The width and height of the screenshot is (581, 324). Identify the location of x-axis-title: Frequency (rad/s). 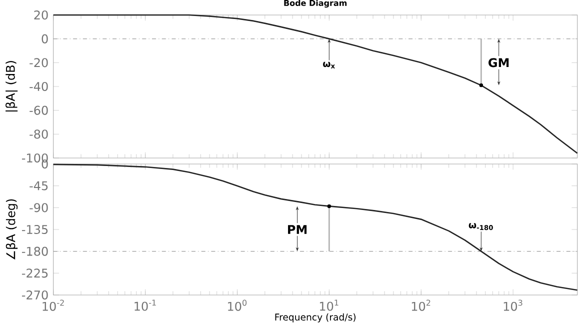
(315, 317).